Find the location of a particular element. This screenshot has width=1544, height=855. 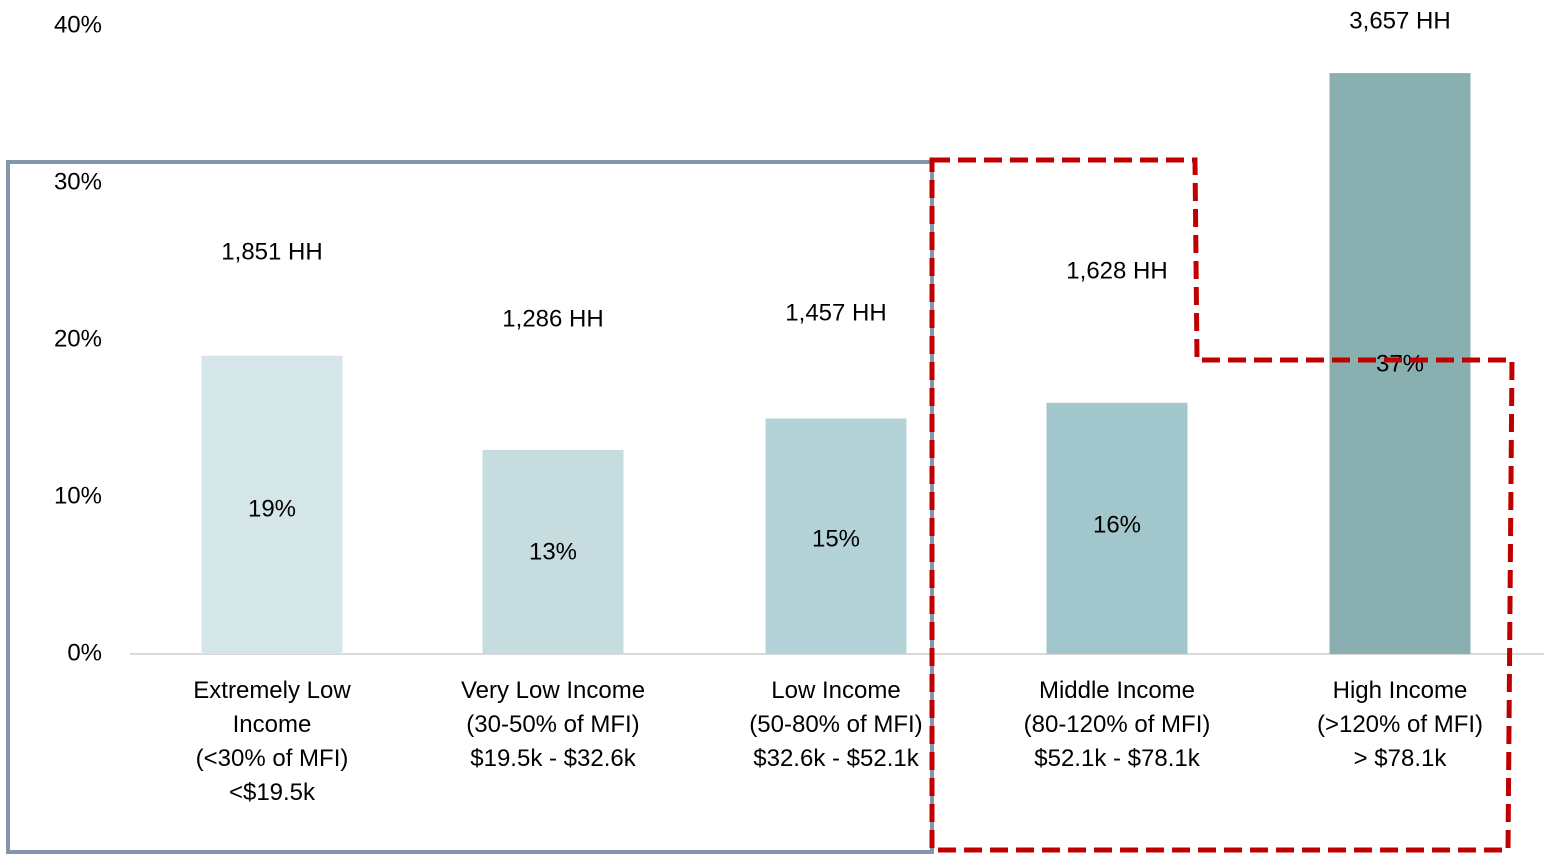

value-label: 37% is located at coordinates (1400, 363).